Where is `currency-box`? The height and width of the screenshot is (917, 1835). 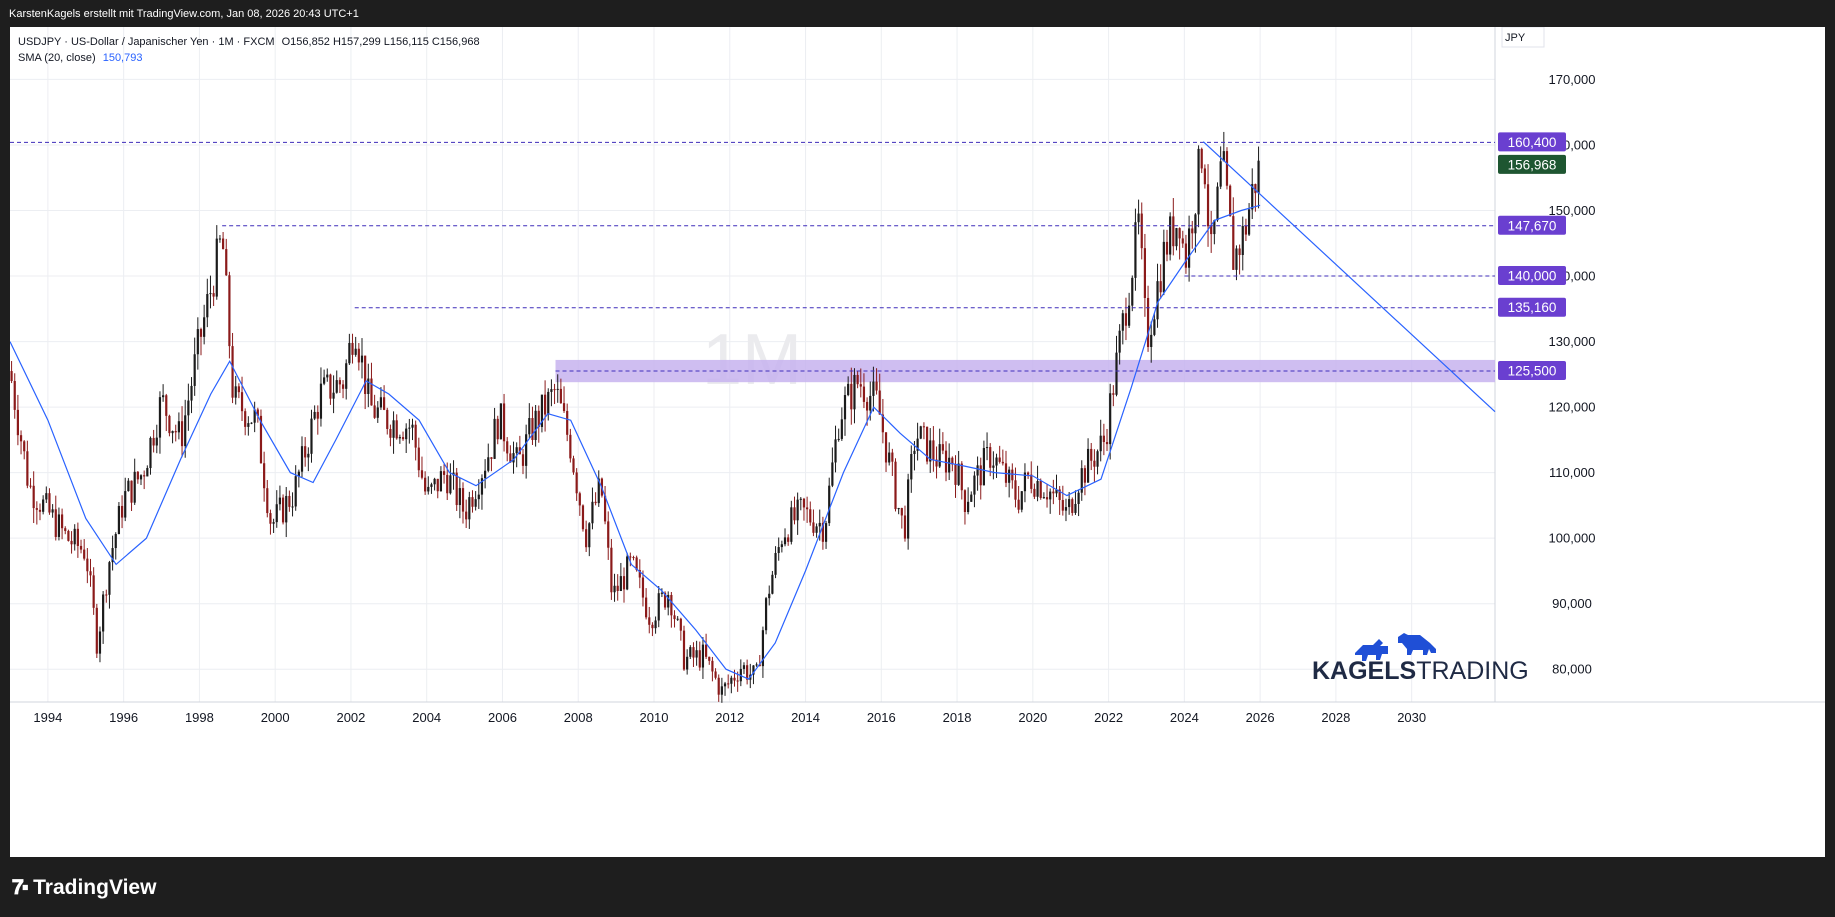
currency-box is located at coordinates (1523, 37).